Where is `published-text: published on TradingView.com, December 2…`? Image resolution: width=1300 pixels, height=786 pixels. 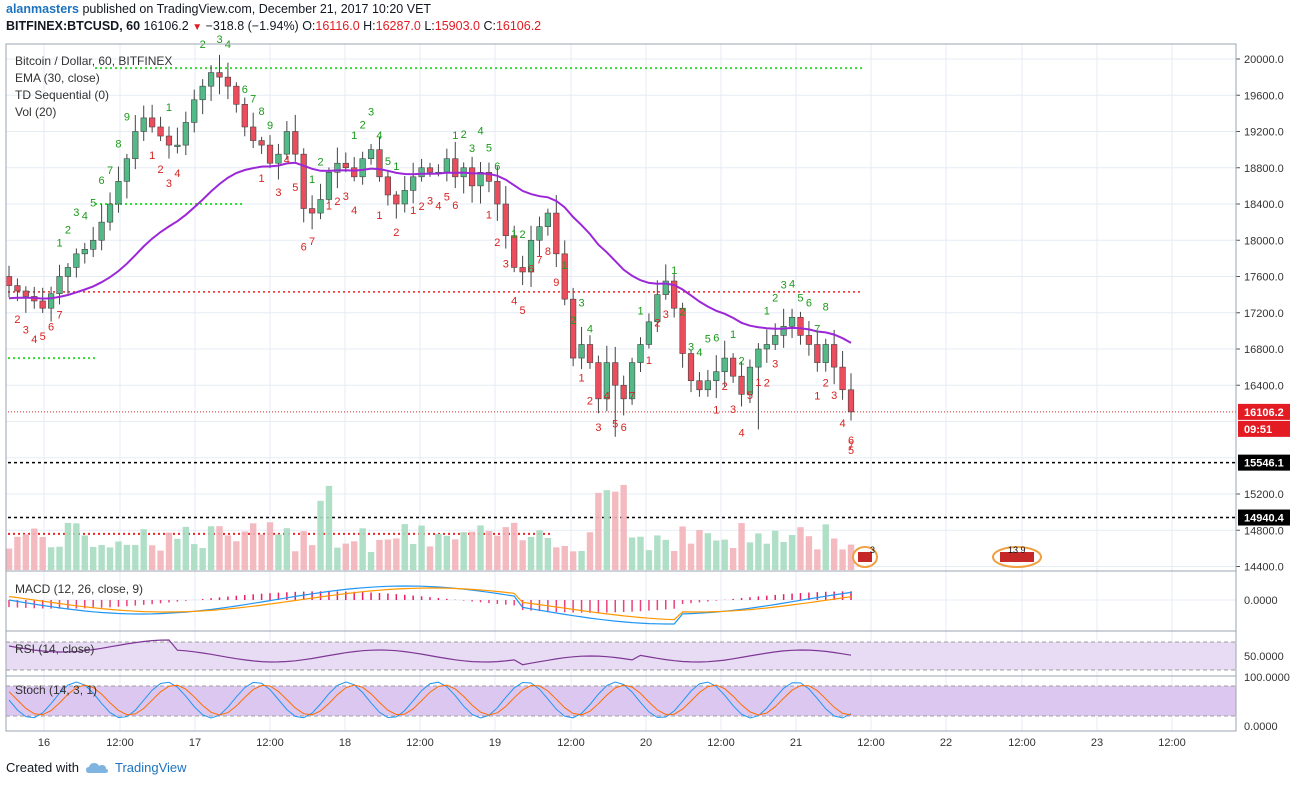
published-text: published on TradingView.com, December 2… is located at coordinates (255, 9).